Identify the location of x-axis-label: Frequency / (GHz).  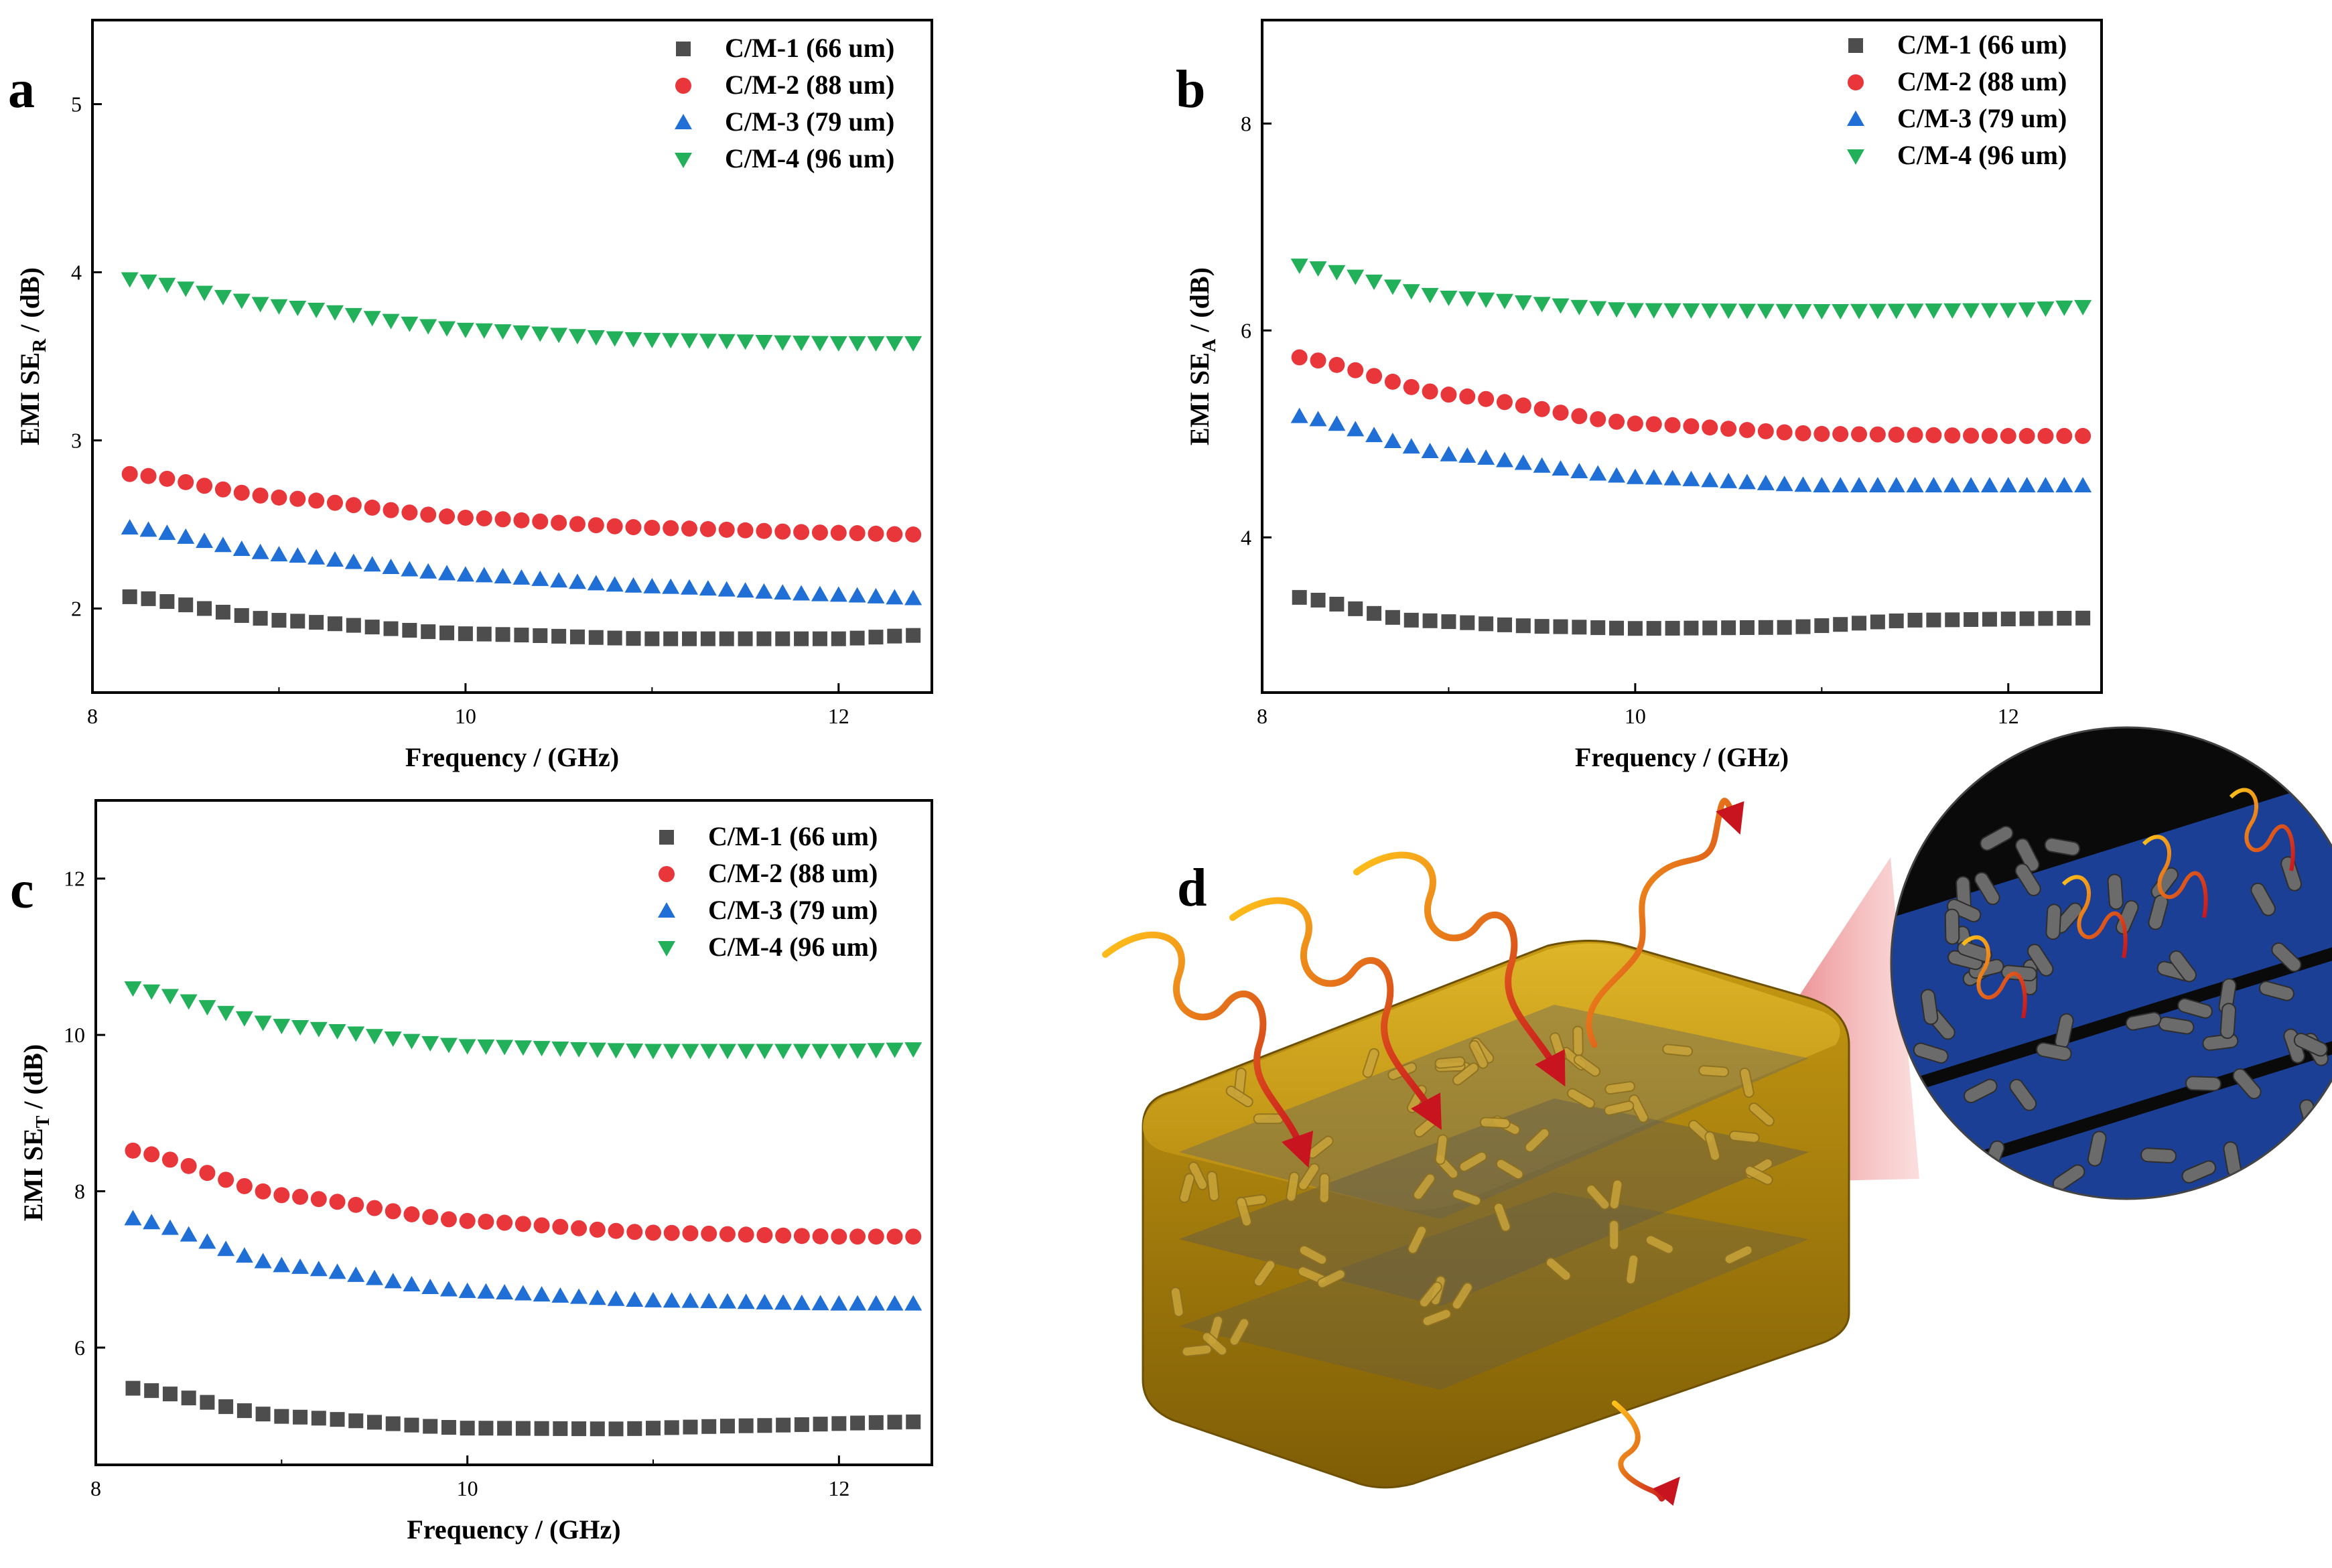
(1682, 757).